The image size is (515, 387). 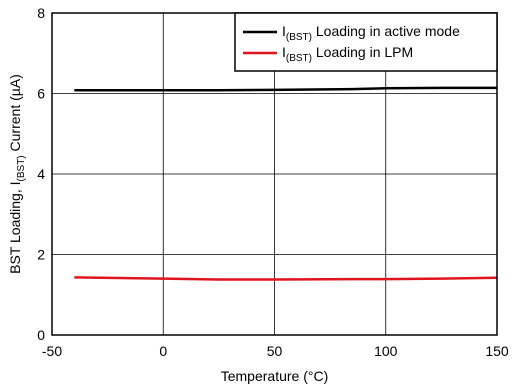 What do you see at coordinates (41, 335) in the screenshot?
I see `y-tick-label: 0` at bounding box center [41, 335].